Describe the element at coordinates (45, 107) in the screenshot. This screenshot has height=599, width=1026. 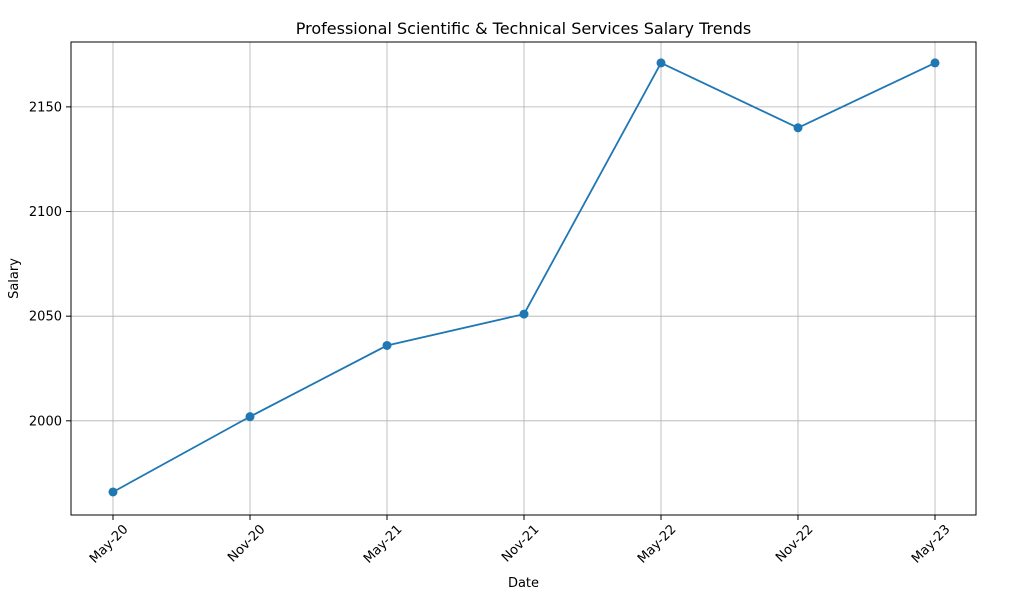
I see `y-tick-label: 2150` at that location.